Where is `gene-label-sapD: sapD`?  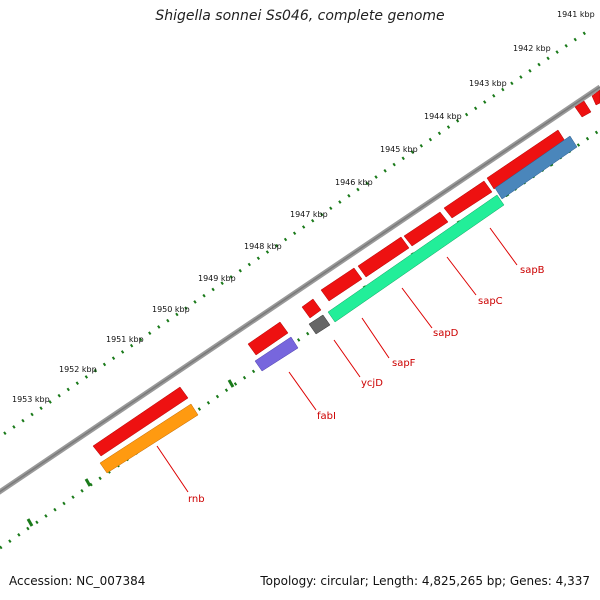
gene-label-sapD: sapD is located at coordinates (446, 333).